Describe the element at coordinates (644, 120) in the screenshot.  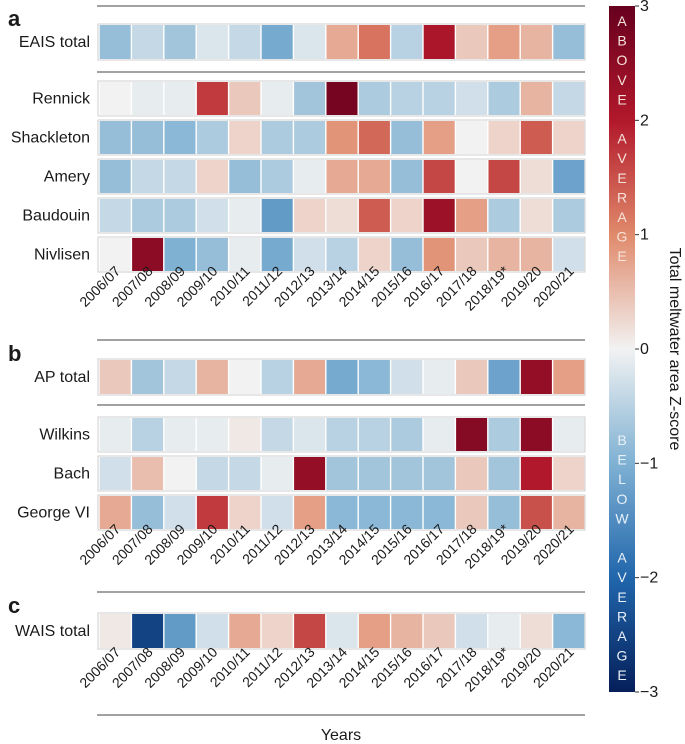
I see `colorbar-tick-label: 2` at that location.